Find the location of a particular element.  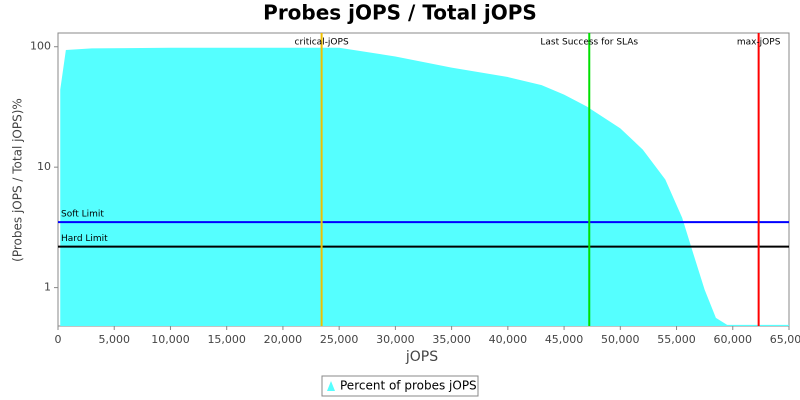

x-tick-label: 50,000 is located at coordinates (620, 339).